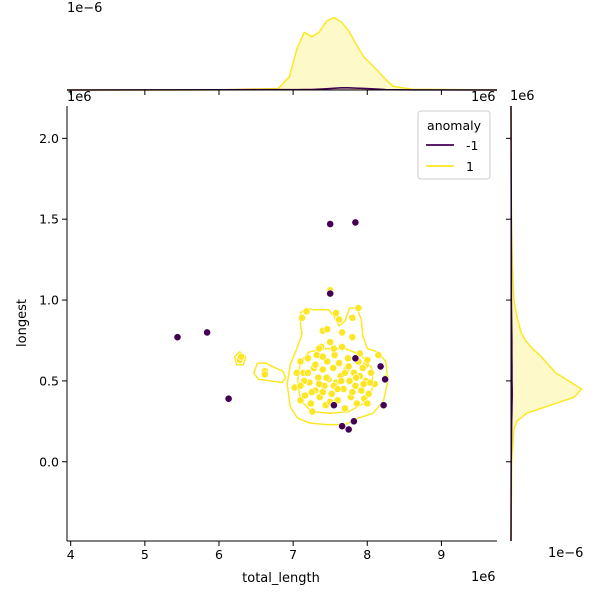  What do you see at coordinates (441, 554) in the screenshot?
I see `x-tick-label: 9` at bounding box center [441, 554].